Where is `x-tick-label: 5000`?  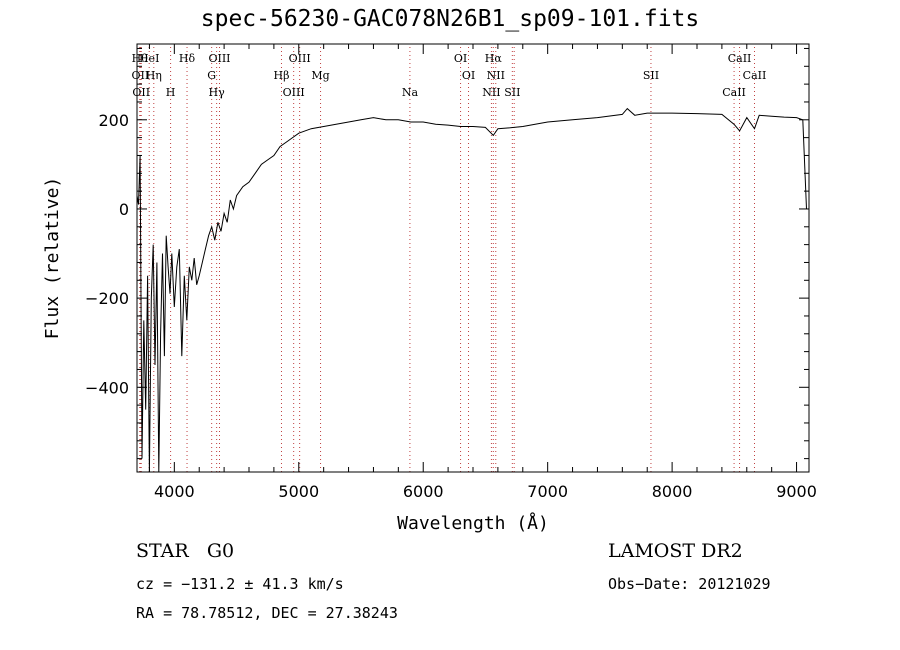 x-tick-label: 5000 is located at coordinates (298, 491).